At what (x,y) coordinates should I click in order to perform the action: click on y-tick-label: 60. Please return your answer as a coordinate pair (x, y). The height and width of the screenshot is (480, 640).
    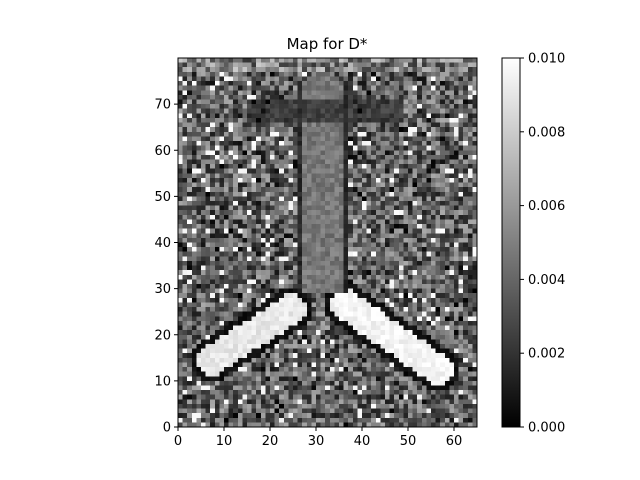
    Looking at the image, I should click on (162, 151).